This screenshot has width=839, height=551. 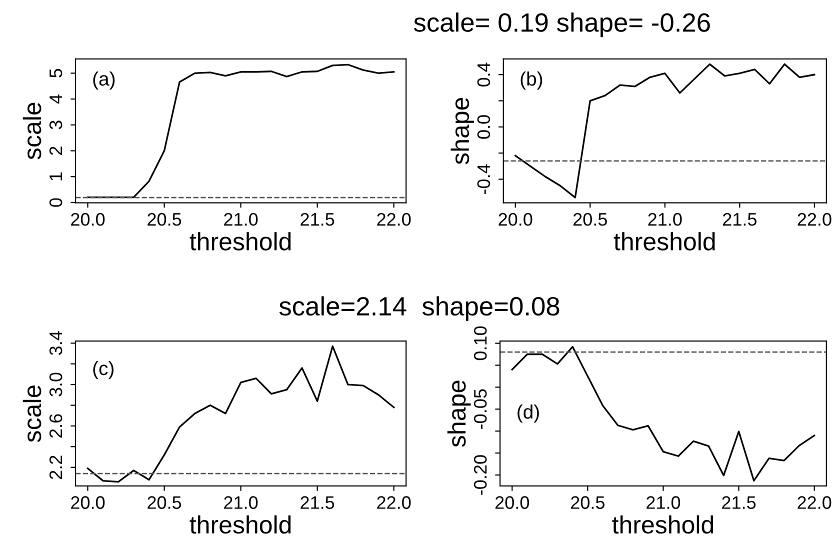 What do you see at coordinates (104, 80) in the screenshot?
I see `annotation: (a)` at bounding box center [104, 80].